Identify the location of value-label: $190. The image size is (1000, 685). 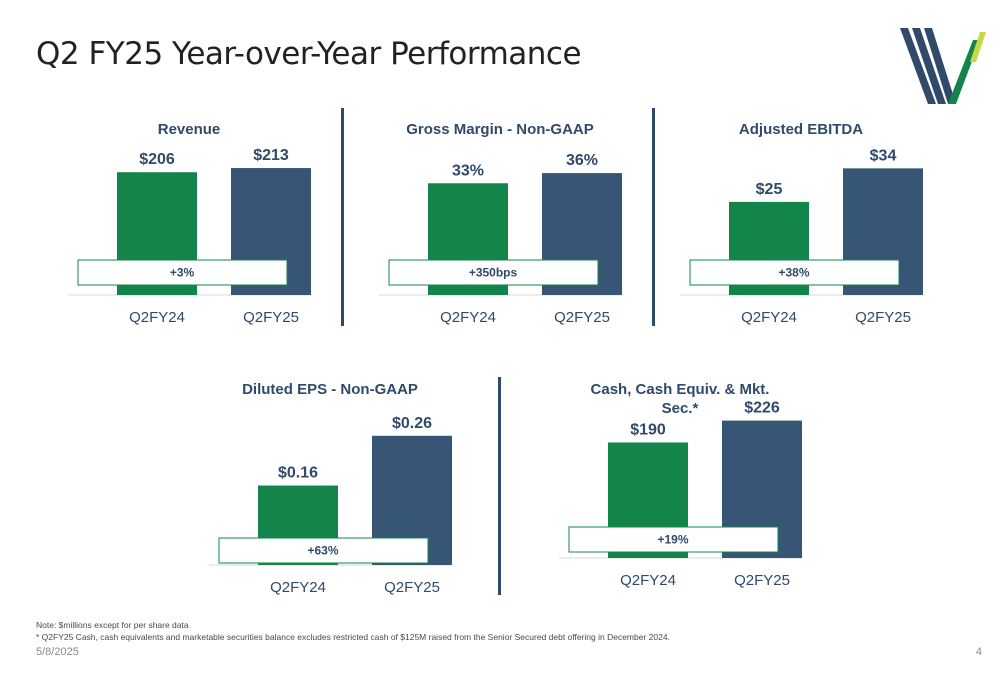
(648, 429).